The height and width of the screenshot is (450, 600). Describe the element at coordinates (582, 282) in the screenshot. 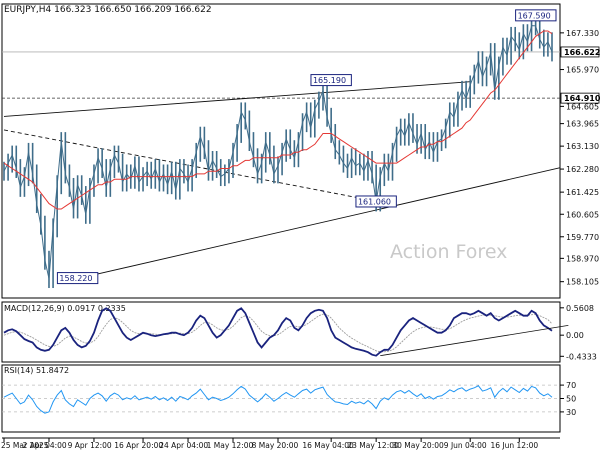

I see `price-tick-label: 158.105` at that location.